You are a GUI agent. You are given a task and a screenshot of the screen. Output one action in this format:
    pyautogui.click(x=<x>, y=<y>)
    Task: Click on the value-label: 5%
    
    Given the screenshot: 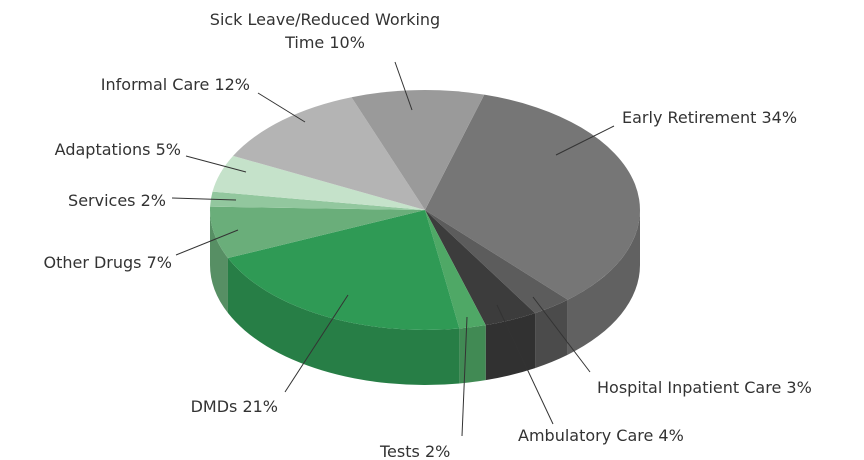 What is the action you would take?
    pyautogui.click(x=168, y=149)
    